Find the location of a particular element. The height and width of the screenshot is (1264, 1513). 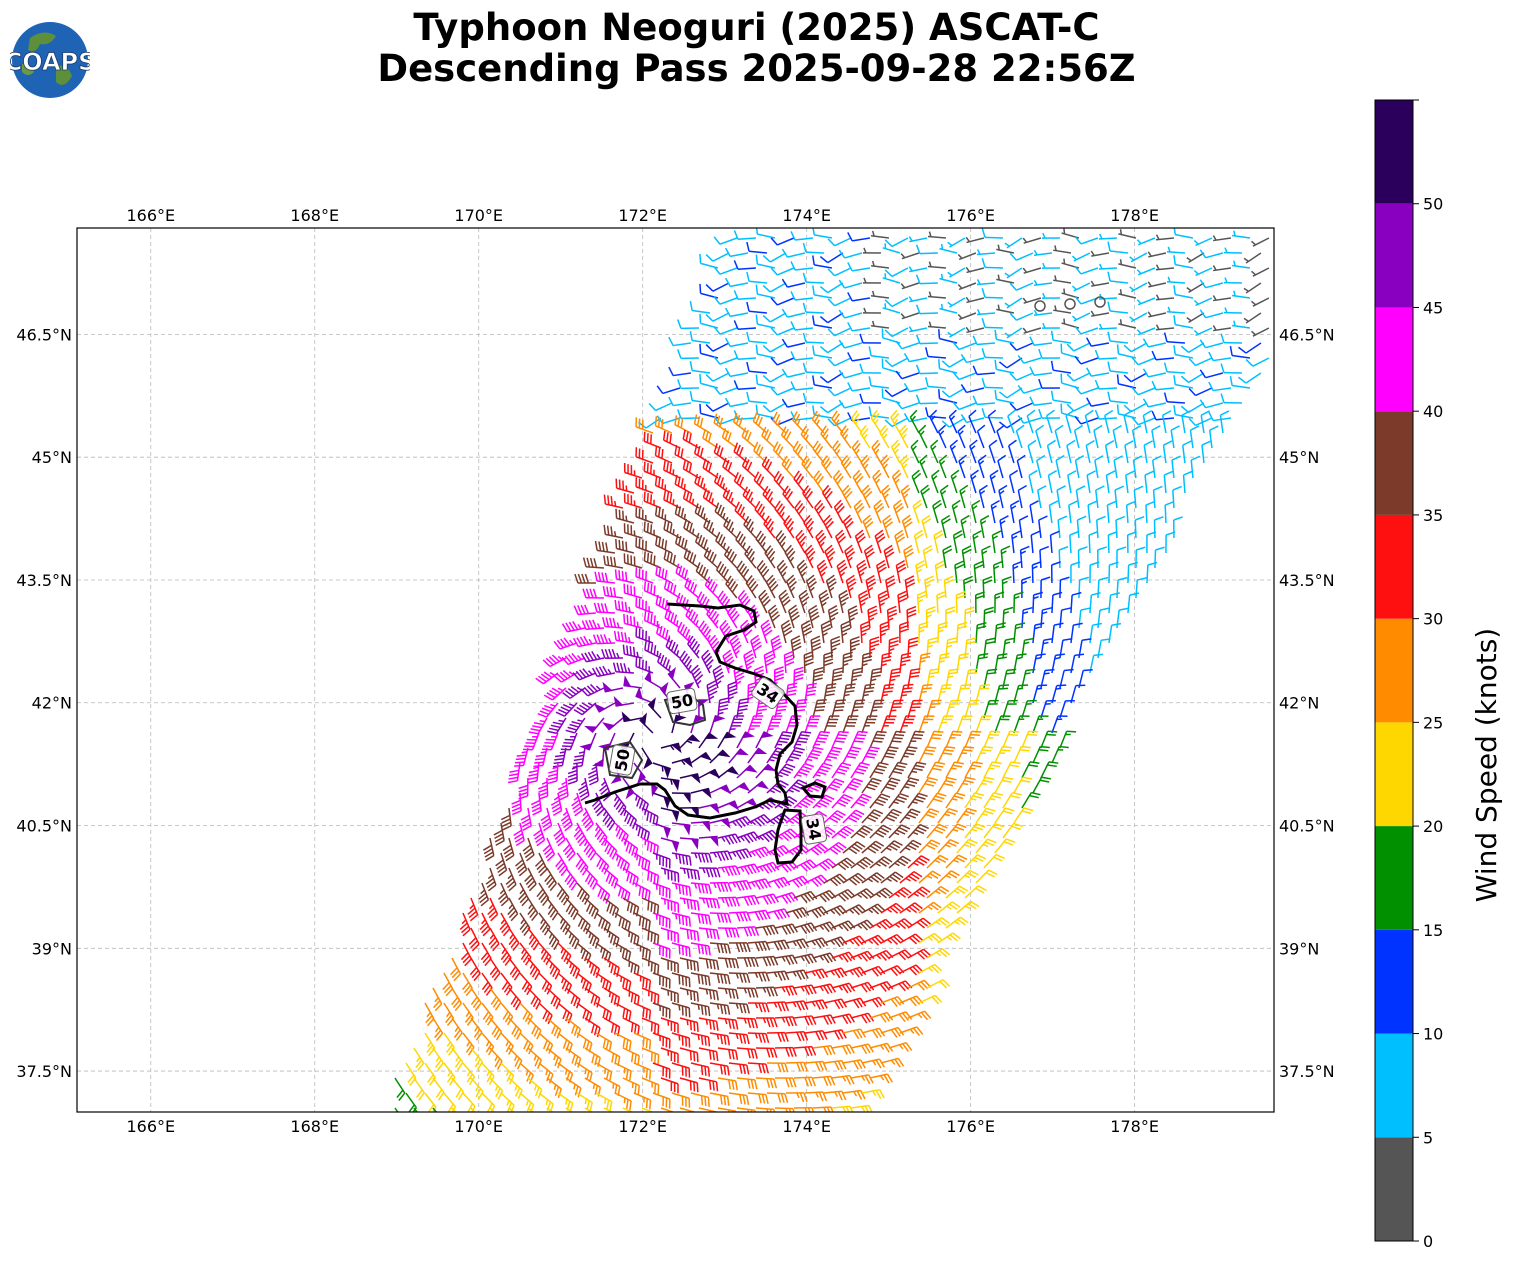

contour-label: 50 is located at coordinates (682, 701).